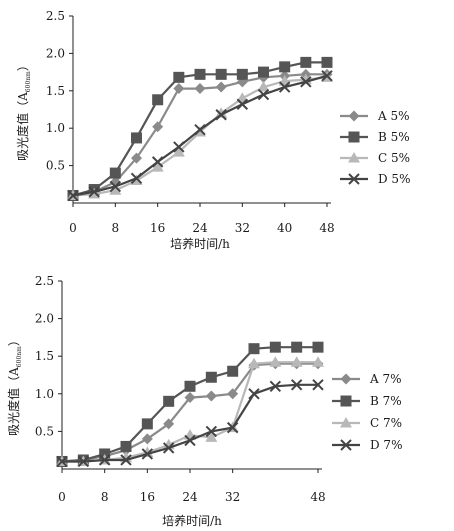 This screenshot has width=454, height=531. I want to click on legend-entry-2: B 5%, so click(375, 137).